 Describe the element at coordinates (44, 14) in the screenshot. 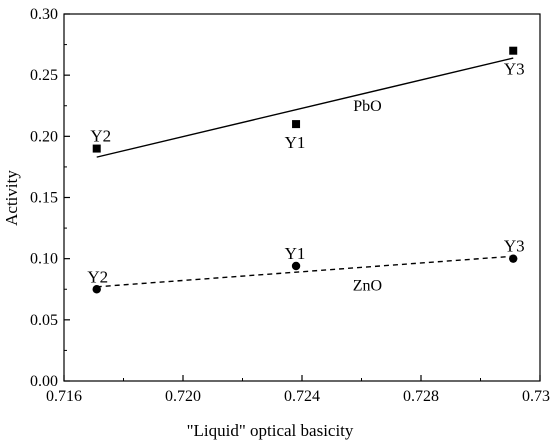

I see `y-tick-label: 0.30` at that location.